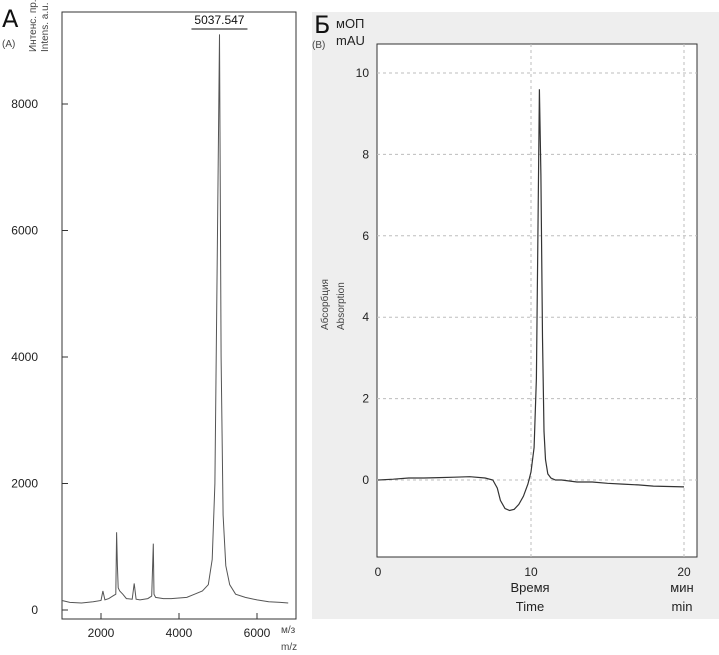 Image resolution: width=719 pixels, height=655 pixels. Describe the element at coordinates (341, 306) in the screenshot. I see `chromatogram-ylabel-en: Absorption` at that location.